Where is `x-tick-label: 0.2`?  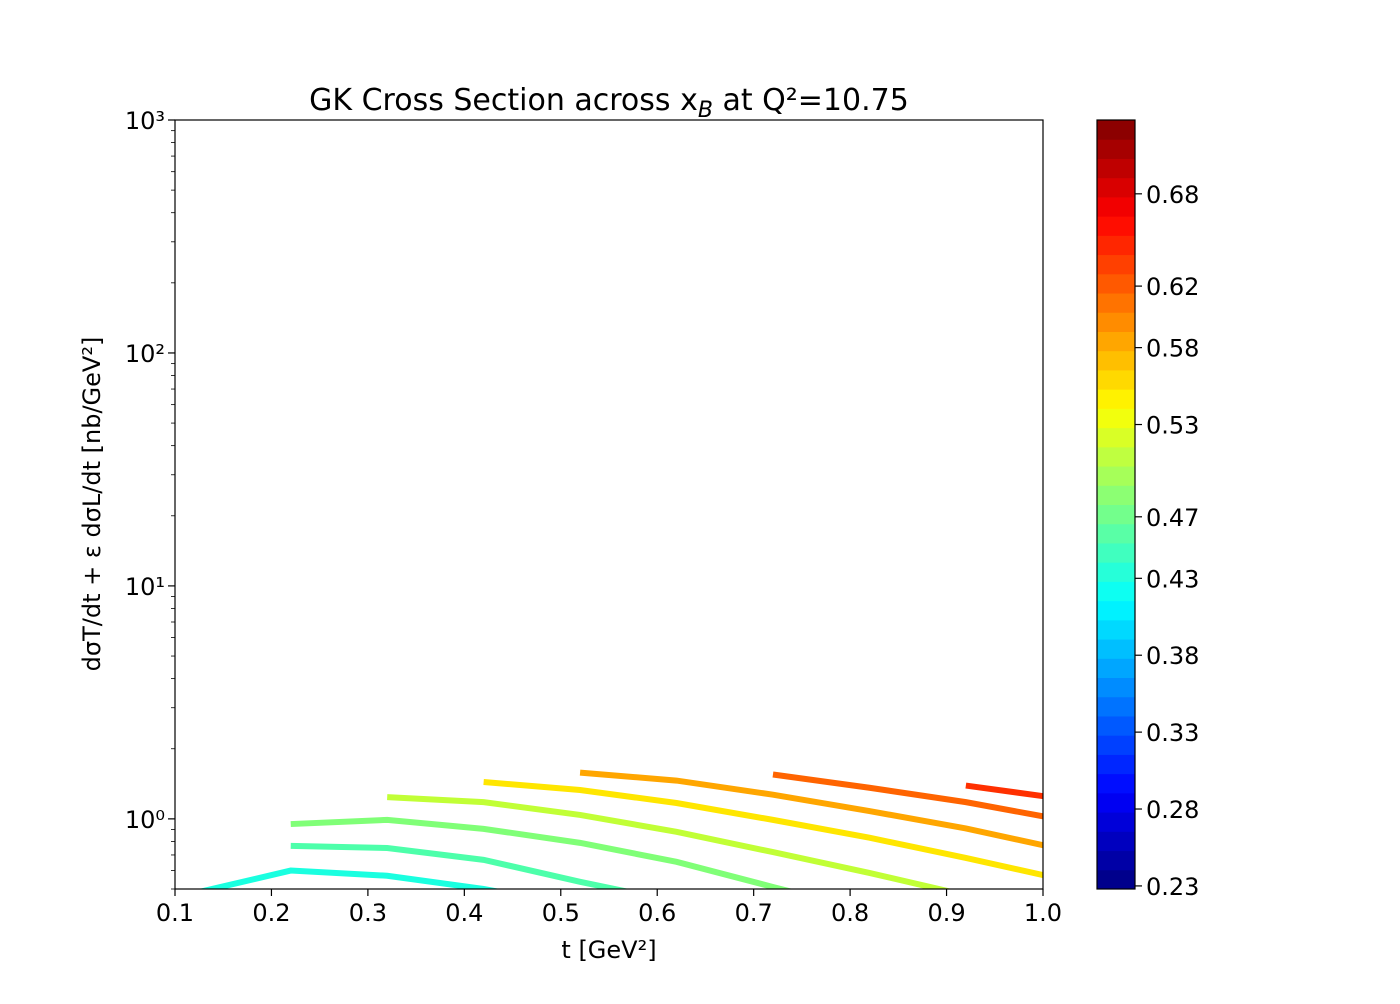 x-tick-label: 0.2 is located at coordinates (271, 913).